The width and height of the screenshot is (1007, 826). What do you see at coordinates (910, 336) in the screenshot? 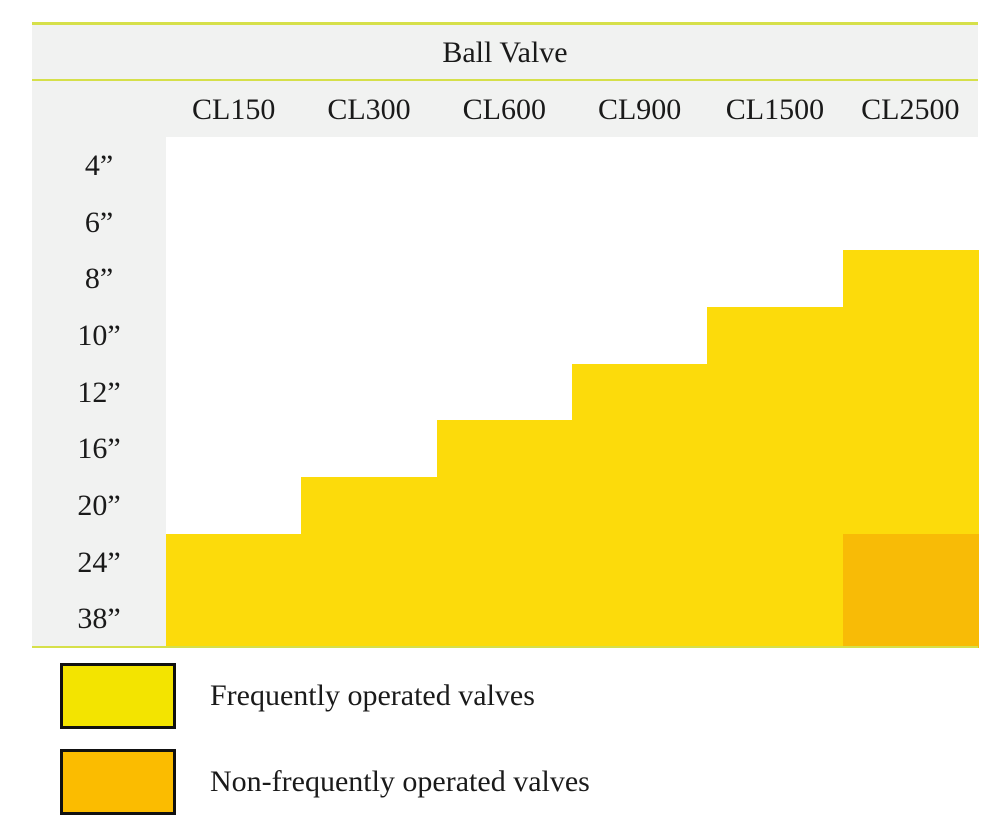
I see `cell-frequent-r3-c5` at bounding box center [910, 336].